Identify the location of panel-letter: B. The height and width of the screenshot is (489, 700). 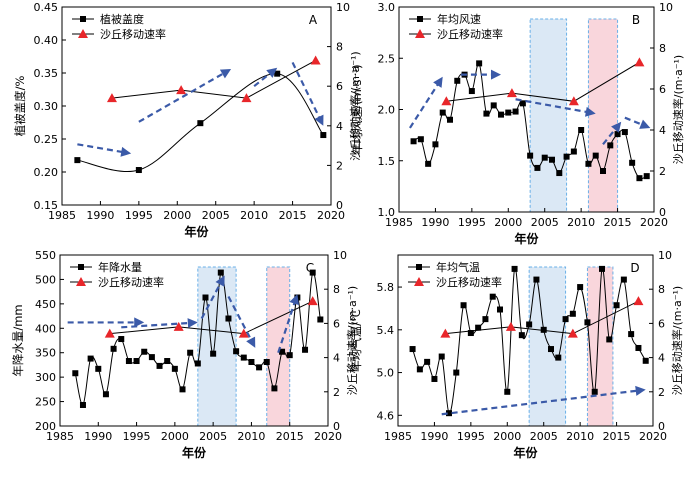
(636, 20).